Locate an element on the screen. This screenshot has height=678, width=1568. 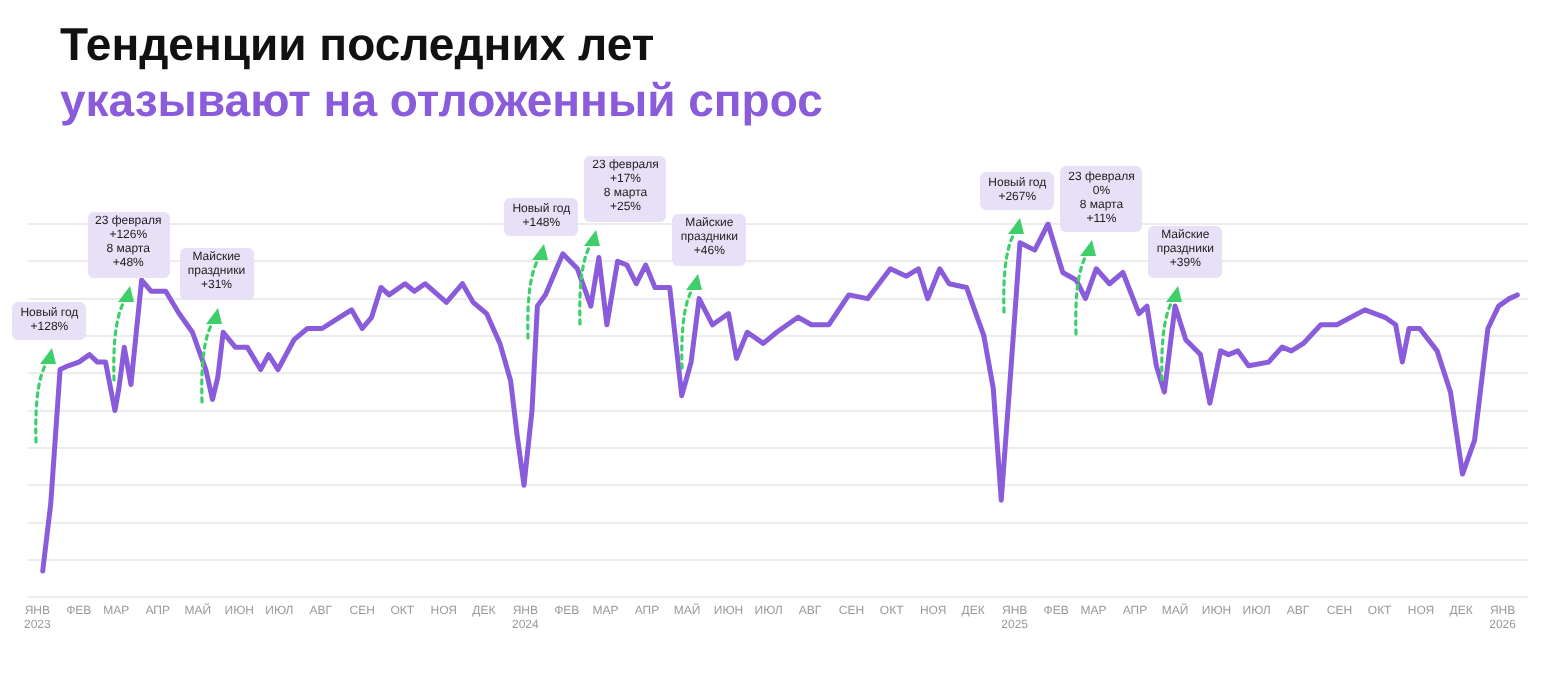
chart-subtitle: указывают на отложенный спрос is located at coordinates (442, 100).